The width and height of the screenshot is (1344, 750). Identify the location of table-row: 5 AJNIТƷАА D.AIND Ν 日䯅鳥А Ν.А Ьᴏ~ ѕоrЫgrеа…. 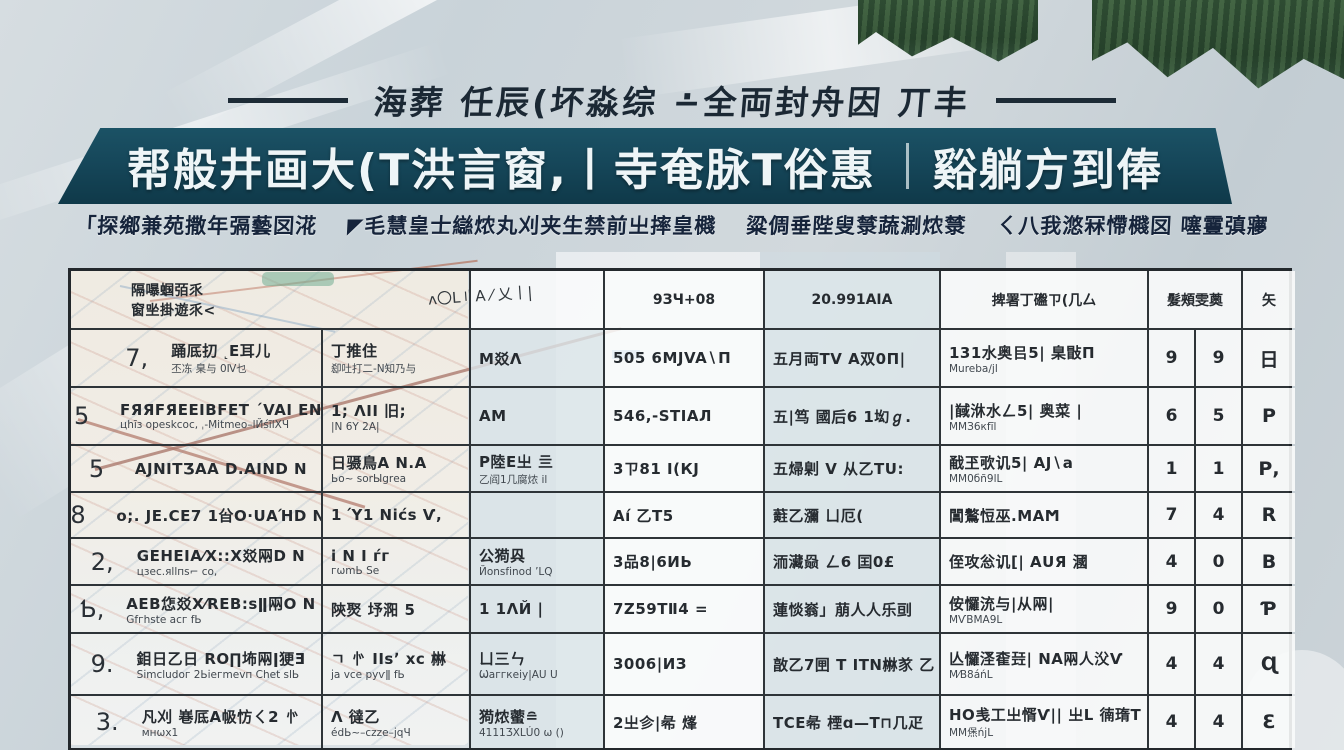
(683, 467).